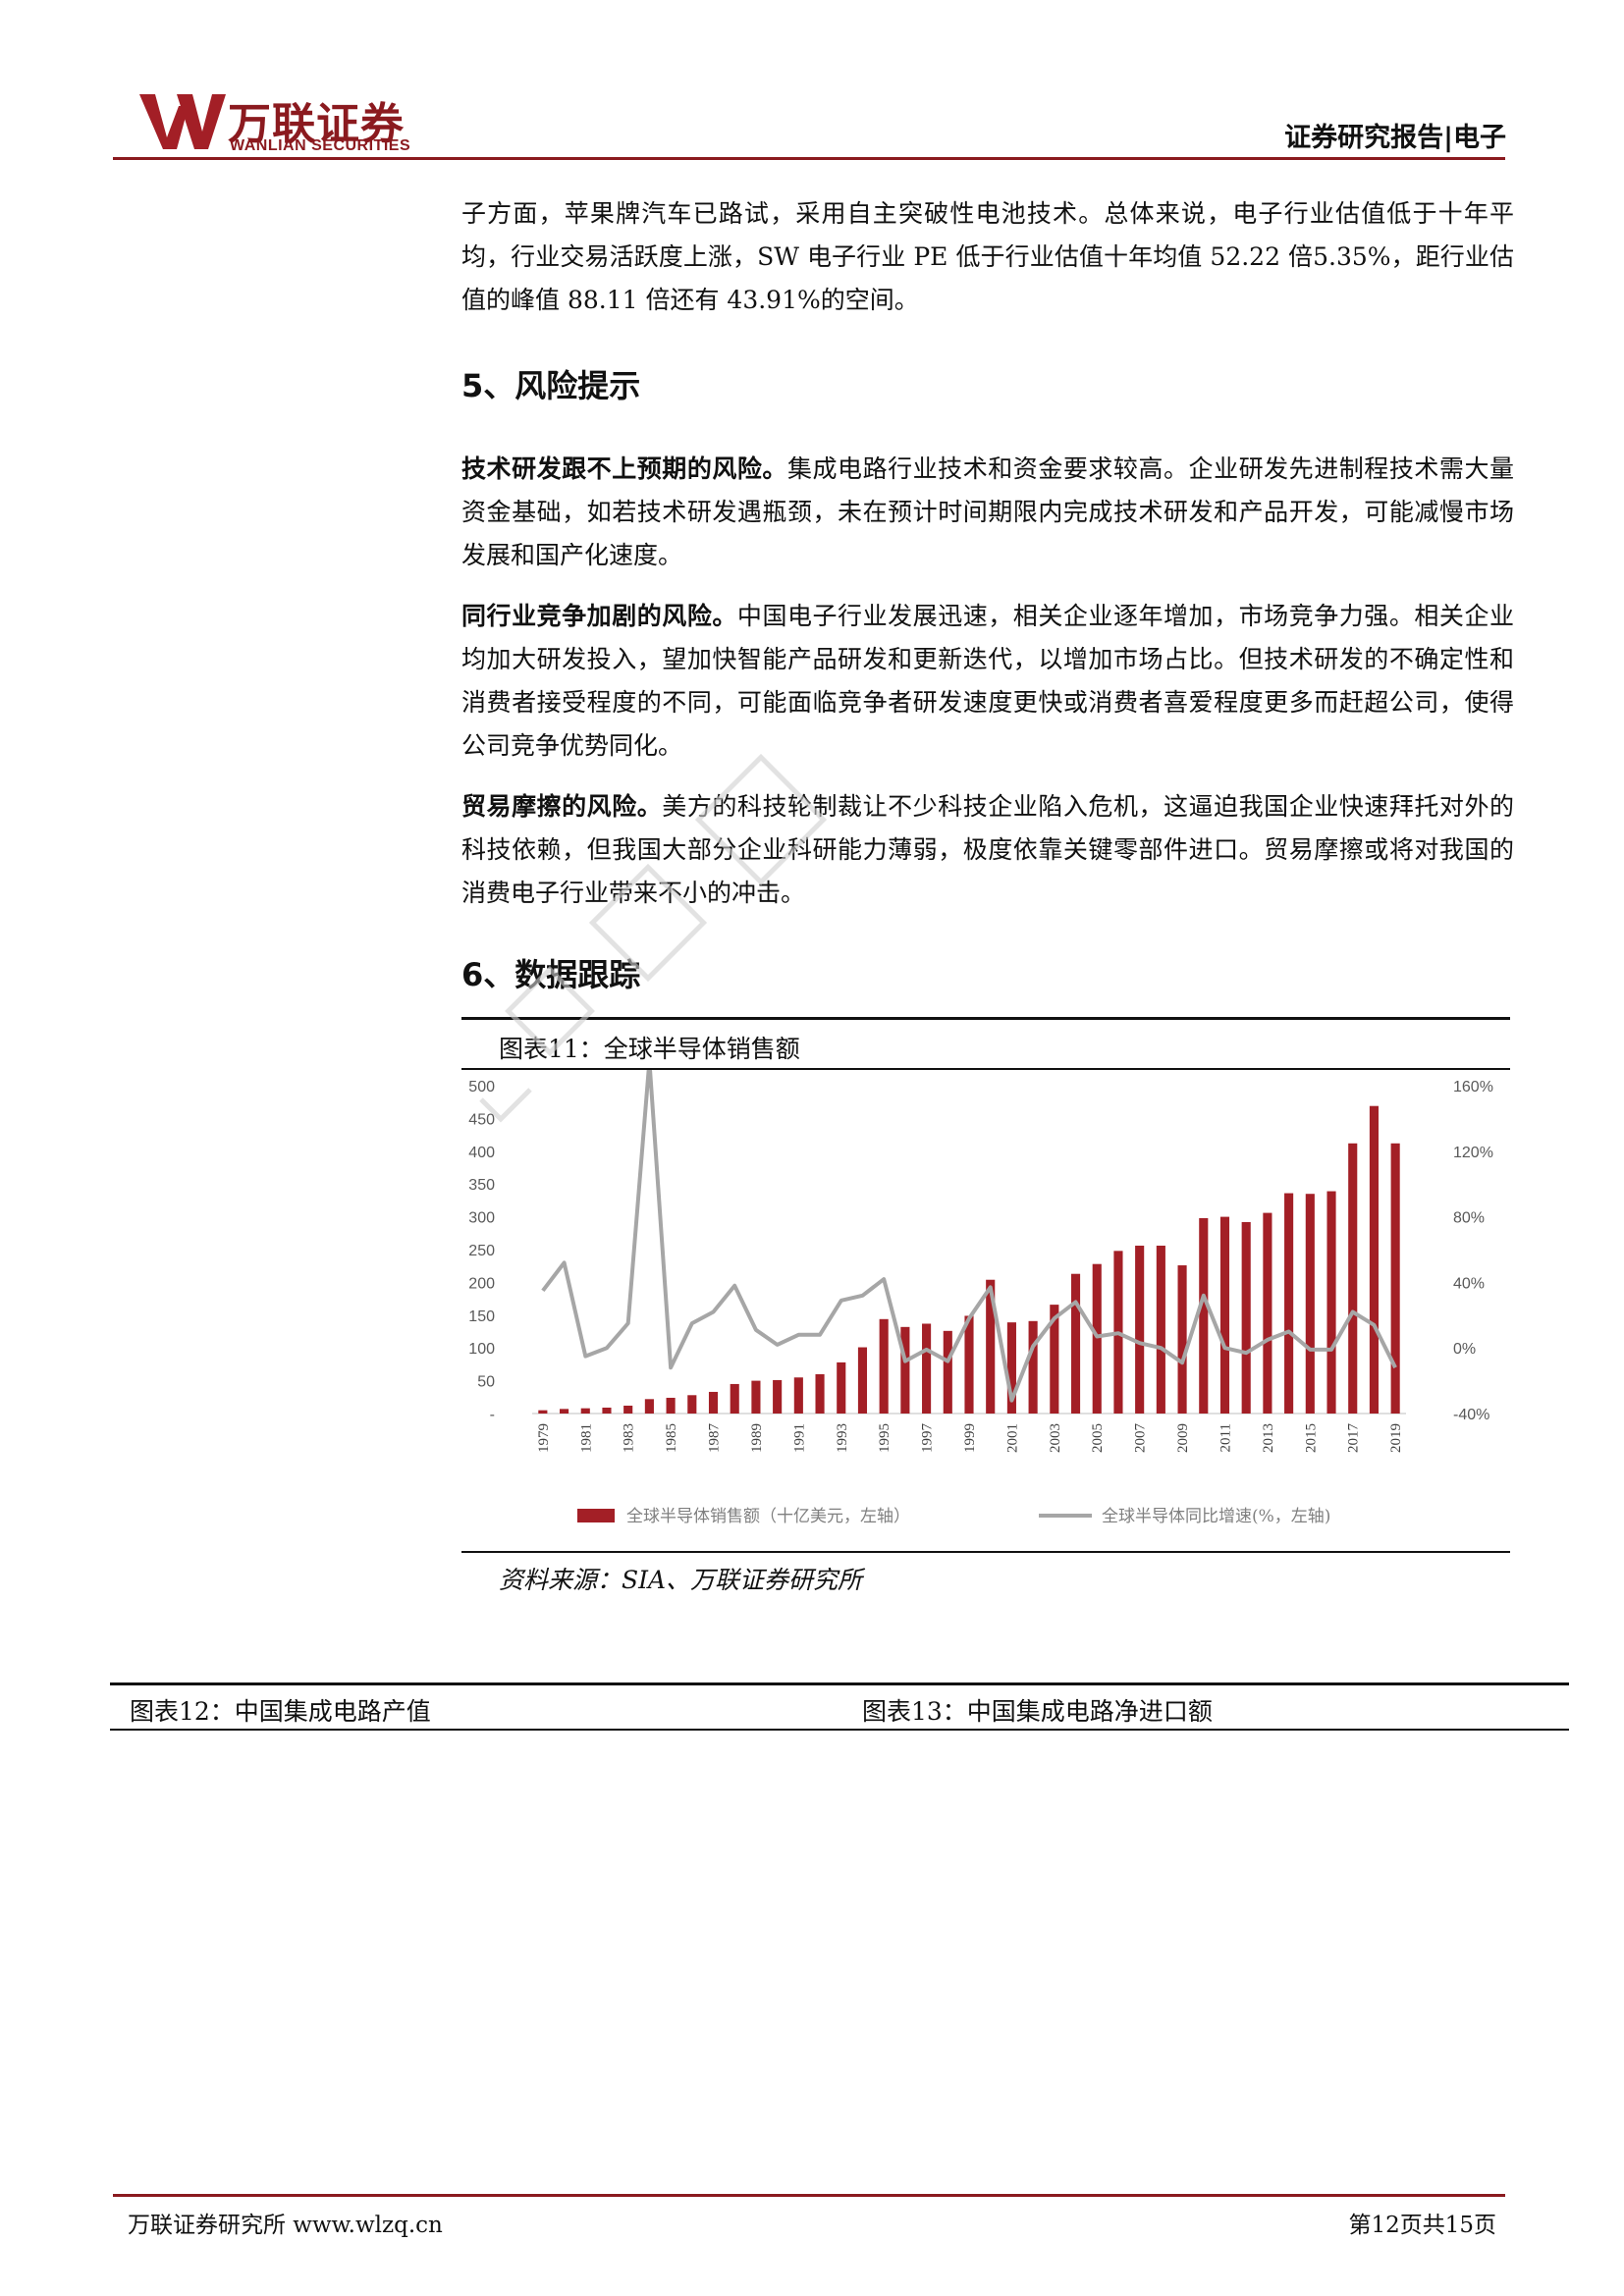 The height and width of the screenshot is (2296, 1624). What do you see at coordinates (1183, 1438) in the screenshot?
I see `x-axis-tick-label: 2009` at bounding box center [1183, 1438].